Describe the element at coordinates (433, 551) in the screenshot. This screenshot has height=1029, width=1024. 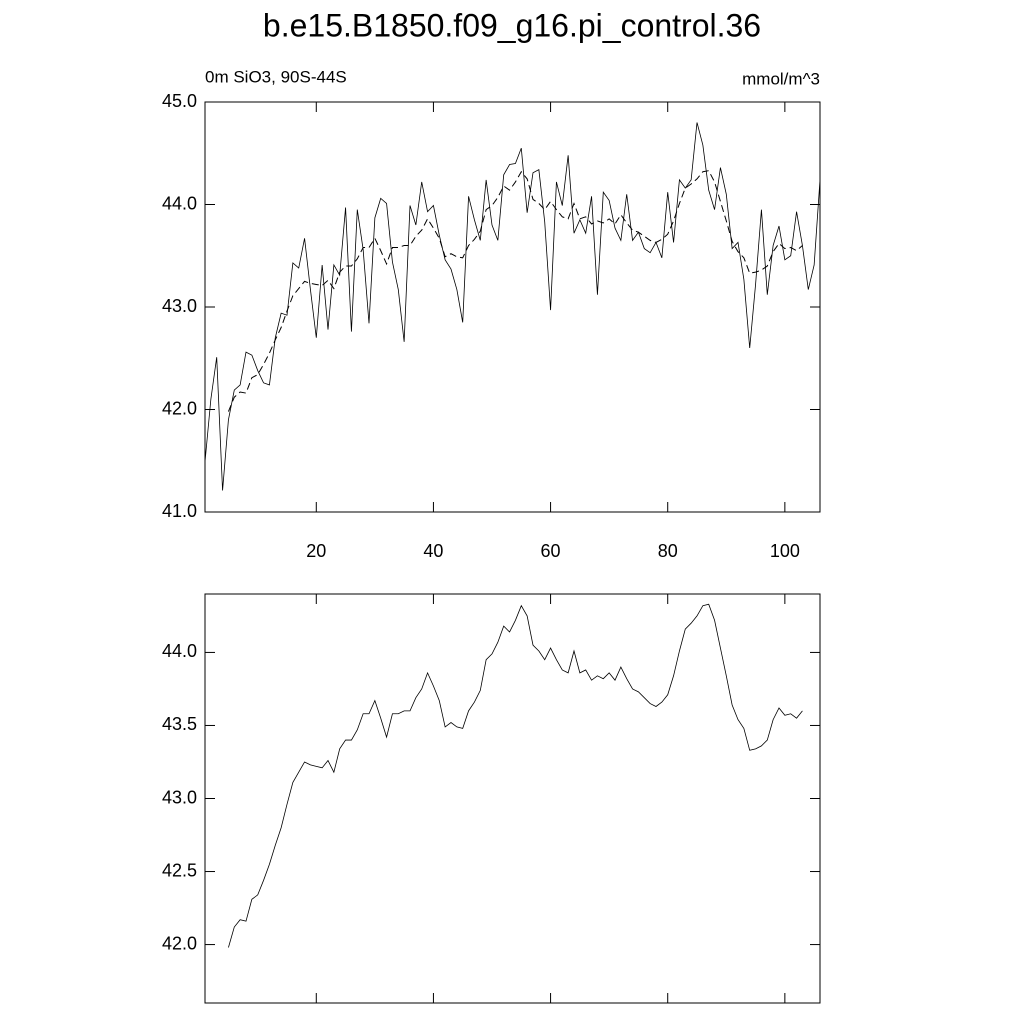
I see `x-tick-label: 40` at that location.